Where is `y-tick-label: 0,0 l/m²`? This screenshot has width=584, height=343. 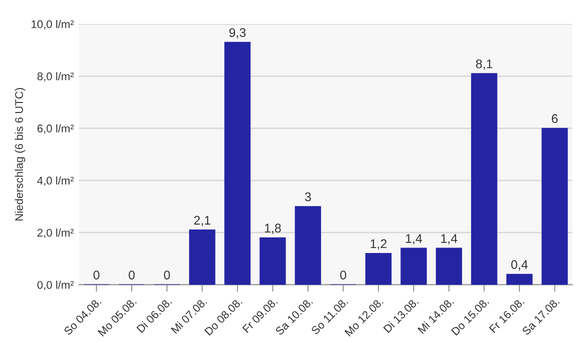 y-tick-label: 0,0 l/m² is located at coordinates (55, 285).